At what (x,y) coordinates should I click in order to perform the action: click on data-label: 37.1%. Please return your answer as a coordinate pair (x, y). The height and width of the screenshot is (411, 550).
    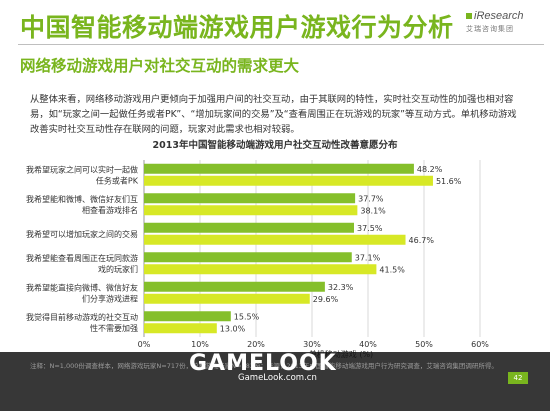
    Looking at the image, I should click on (368, 257).